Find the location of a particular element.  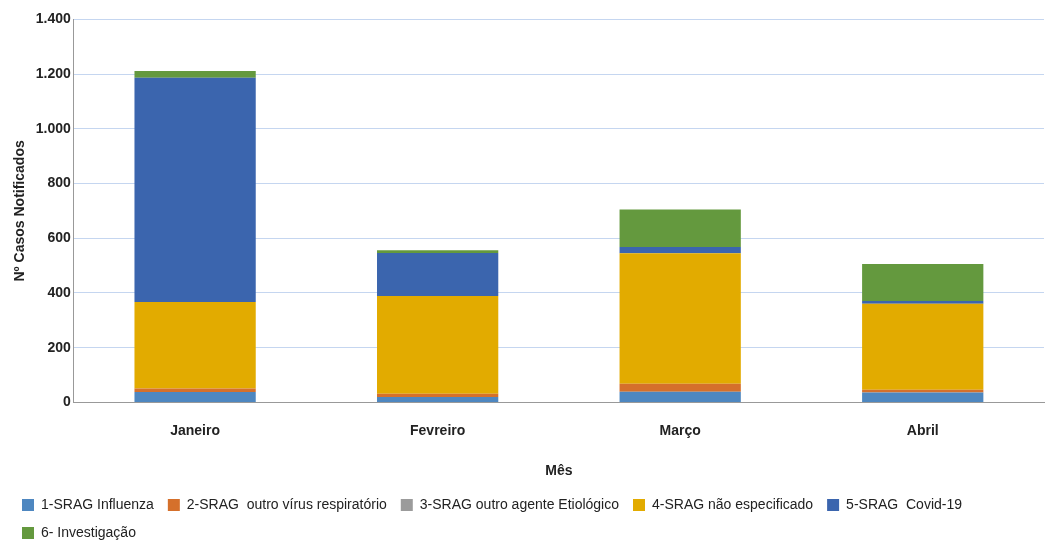

x-tick-label: Fevreiro is located at coordinates (438, 429).